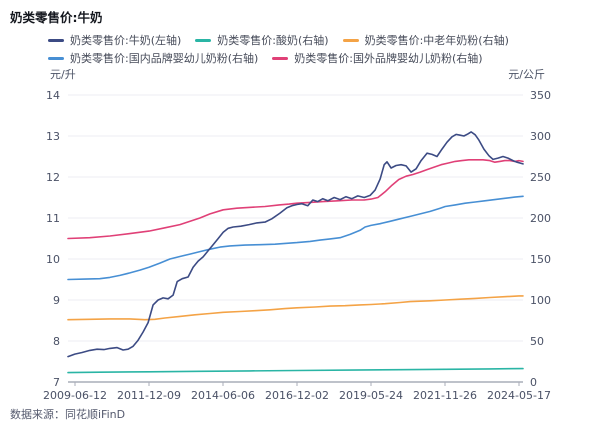  What do you see at coordinates (297, 395) in the screenshot?
I see `x-axis-tick: 2016-12-02` at bounding box center [297, 395].